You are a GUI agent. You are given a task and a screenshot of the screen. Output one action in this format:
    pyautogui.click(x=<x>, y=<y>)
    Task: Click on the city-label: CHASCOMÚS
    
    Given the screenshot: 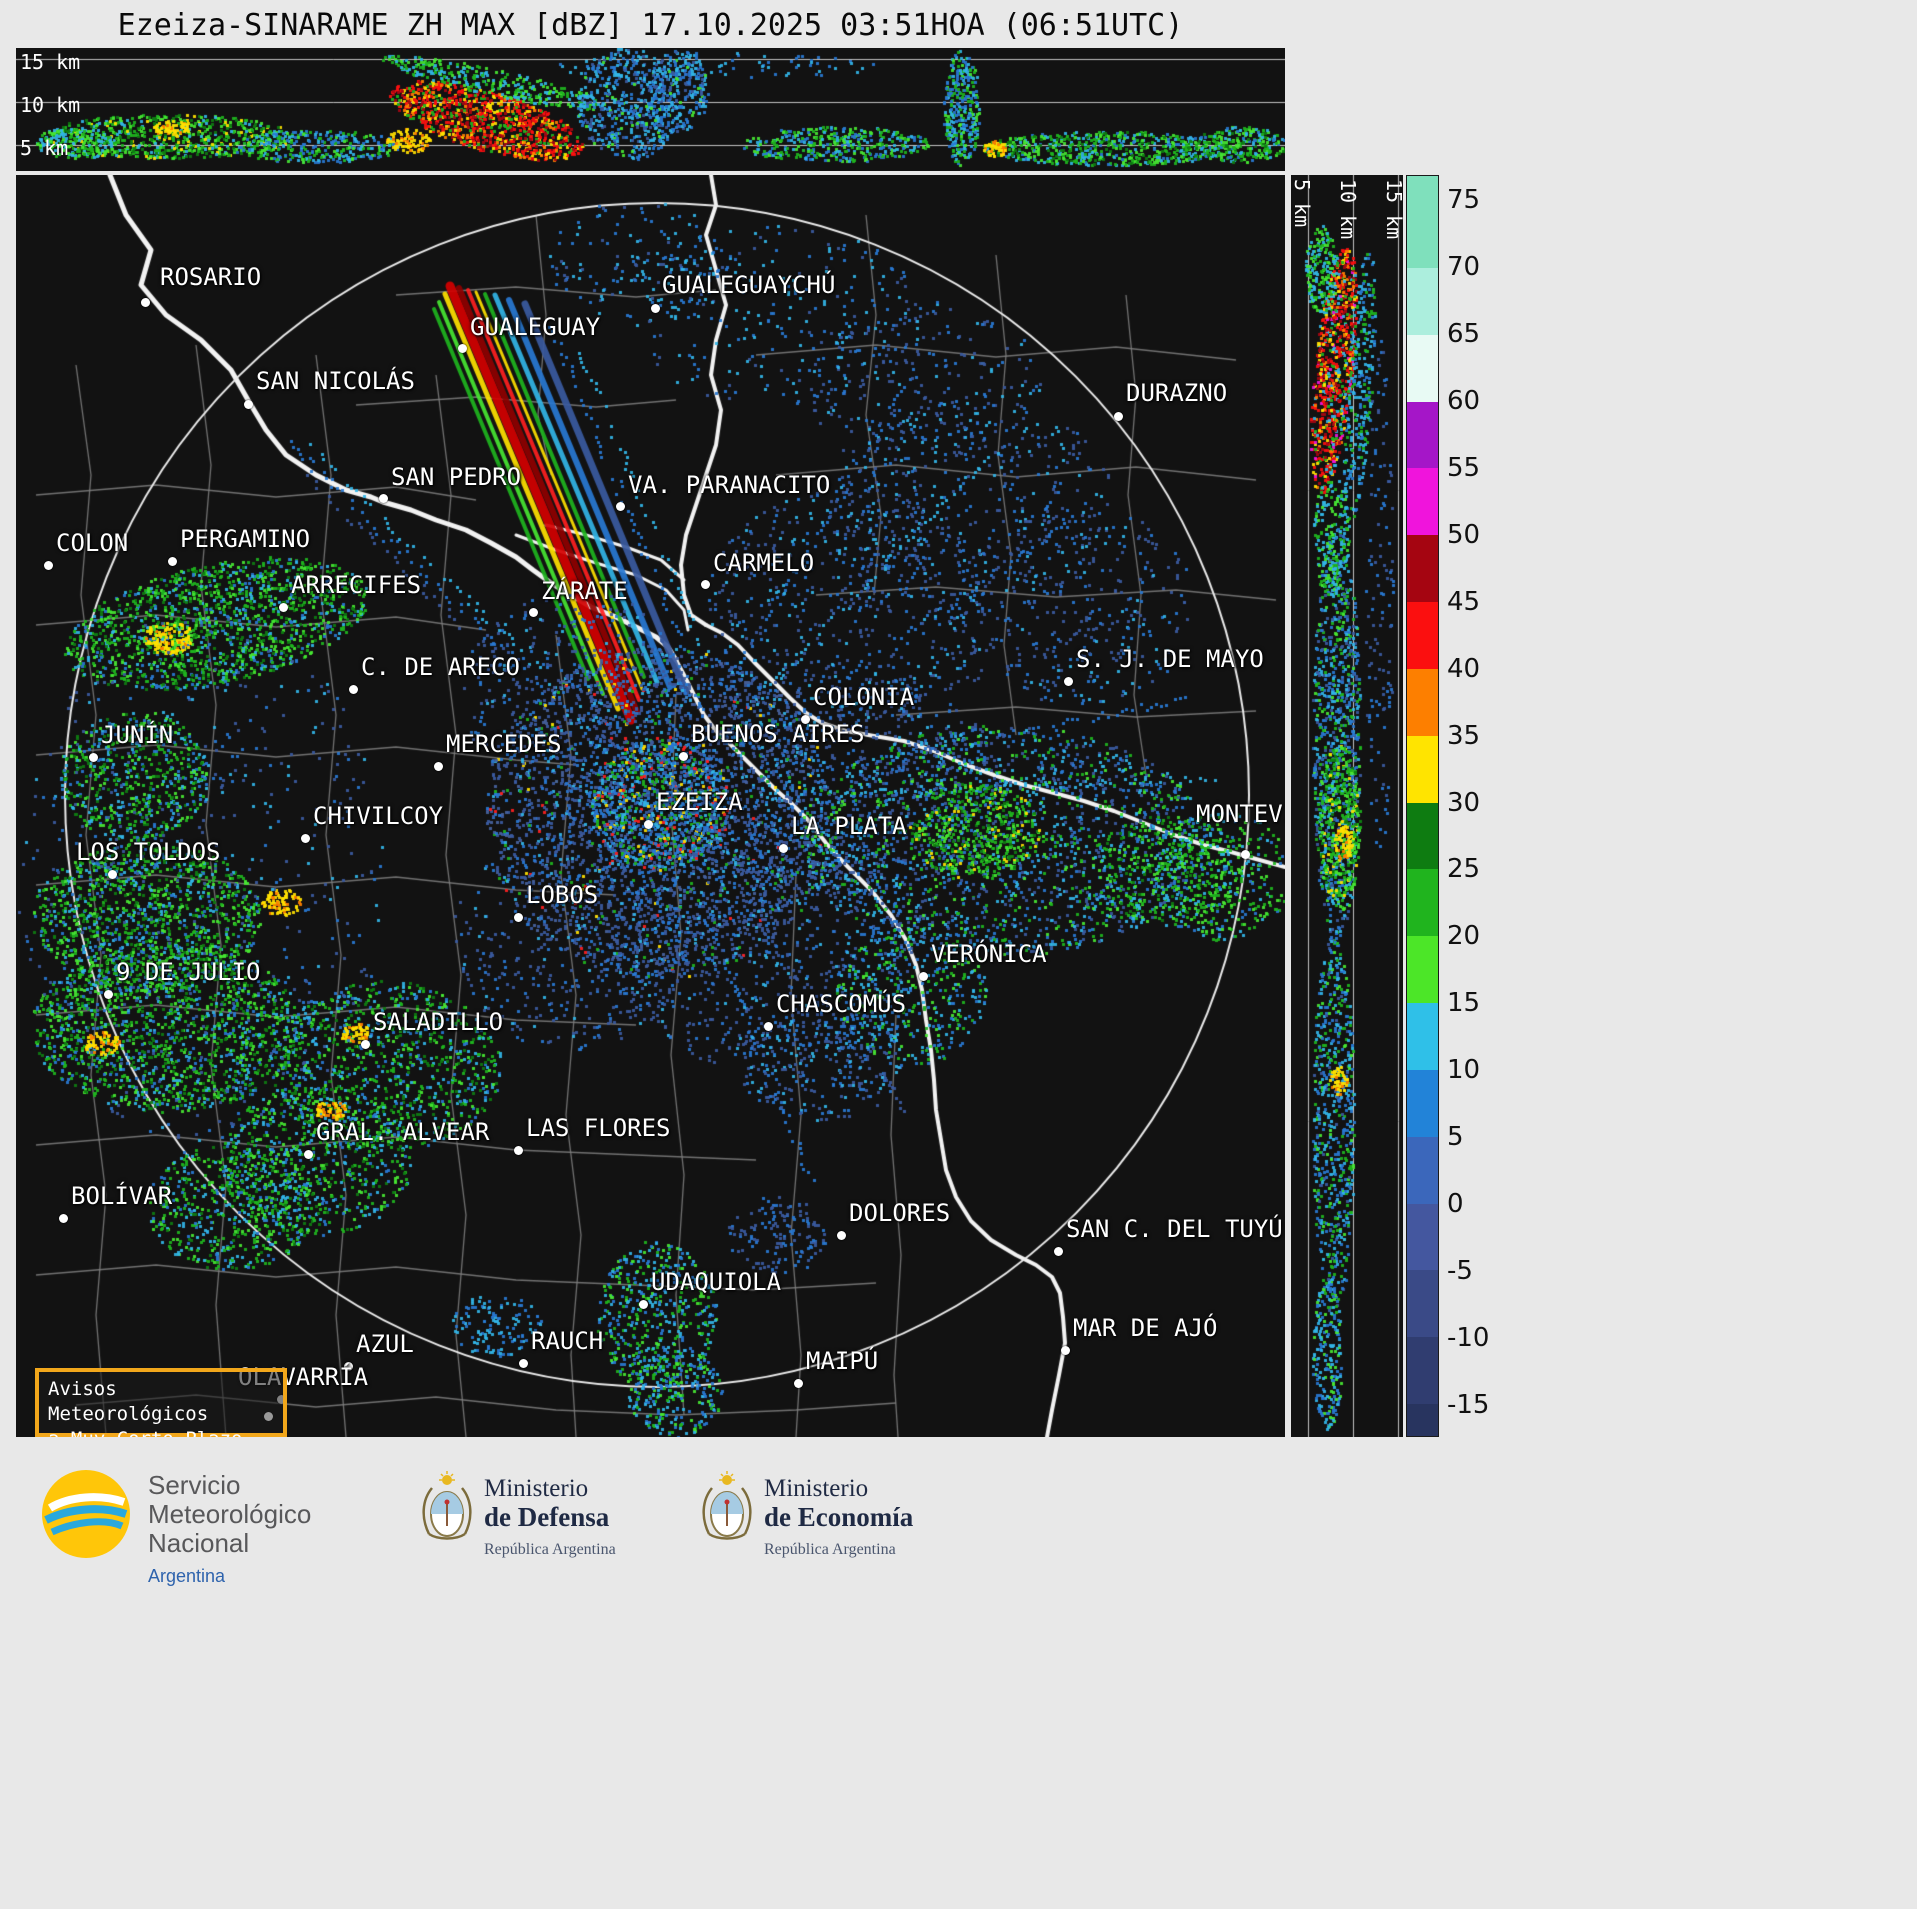 What is the action you would take?
    pyautogui.click(x=841, y=1004)
    